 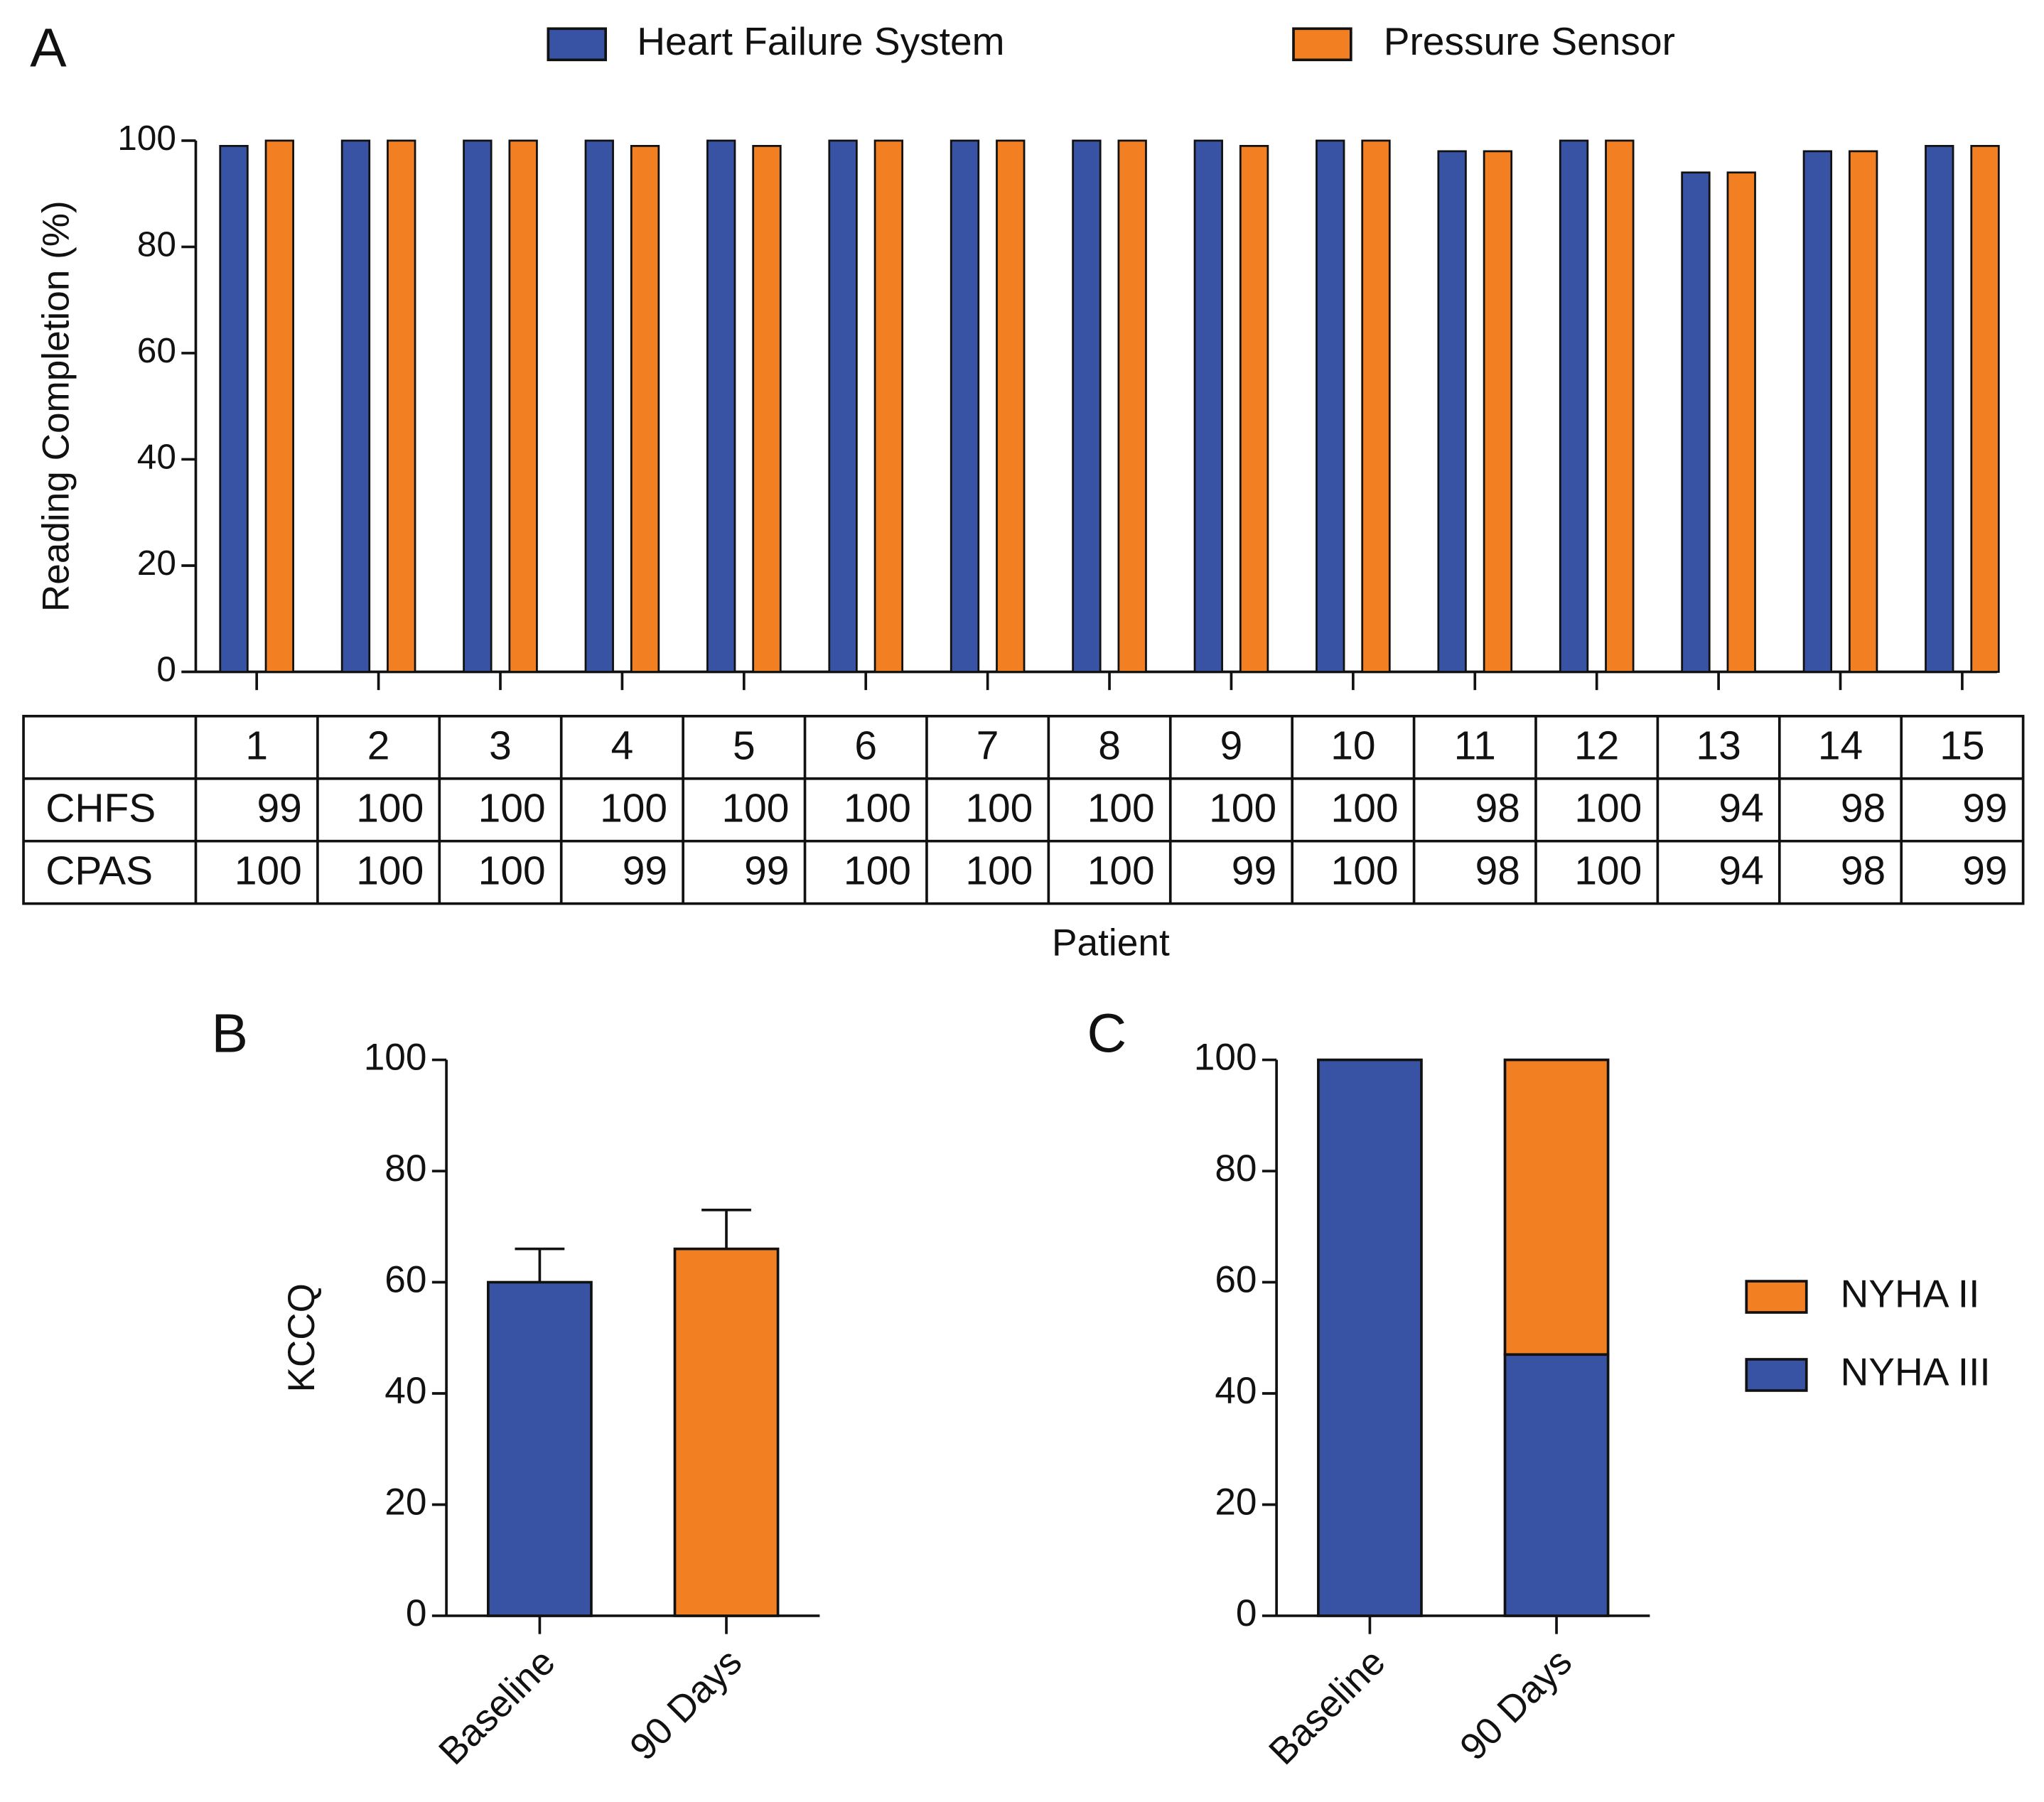 I want to click on legend-label: NYHA III, so click(x=1916, y=1372).